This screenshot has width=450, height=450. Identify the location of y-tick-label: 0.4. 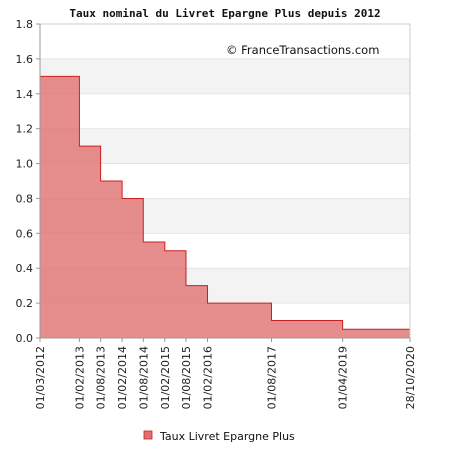
(25, 268).